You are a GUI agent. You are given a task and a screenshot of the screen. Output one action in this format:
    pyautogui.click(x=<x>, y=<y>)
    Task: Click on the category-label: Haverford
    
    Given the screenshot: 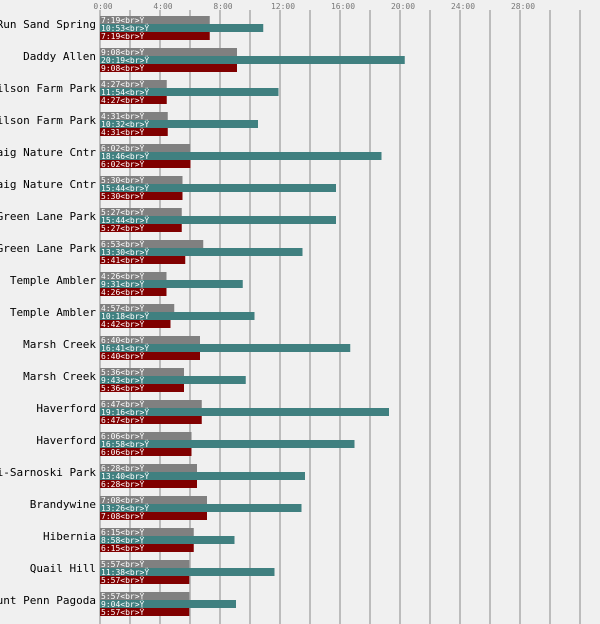 What is the action you would take?
    pyautogui.click(x=66, y=440)
    